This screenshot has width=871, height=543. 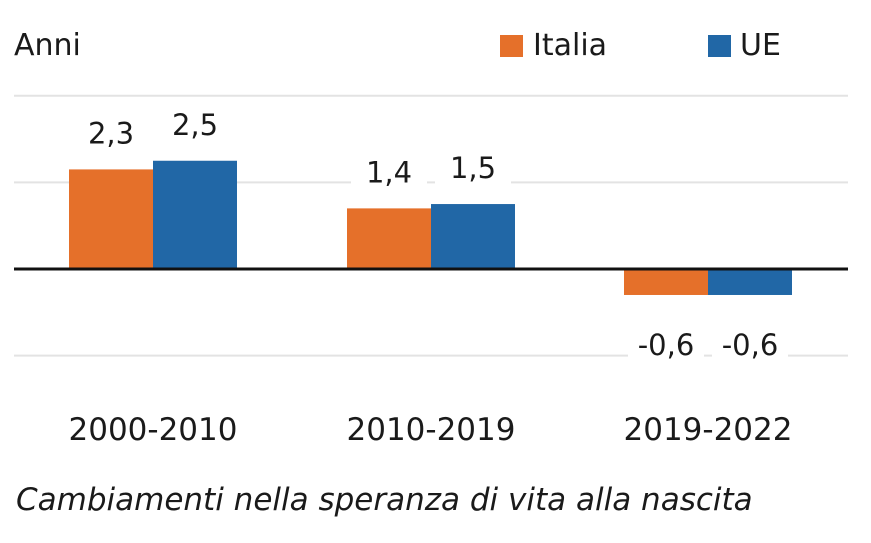 I want to click on bar-ue-2019-2022, so click(x=750, y=282).